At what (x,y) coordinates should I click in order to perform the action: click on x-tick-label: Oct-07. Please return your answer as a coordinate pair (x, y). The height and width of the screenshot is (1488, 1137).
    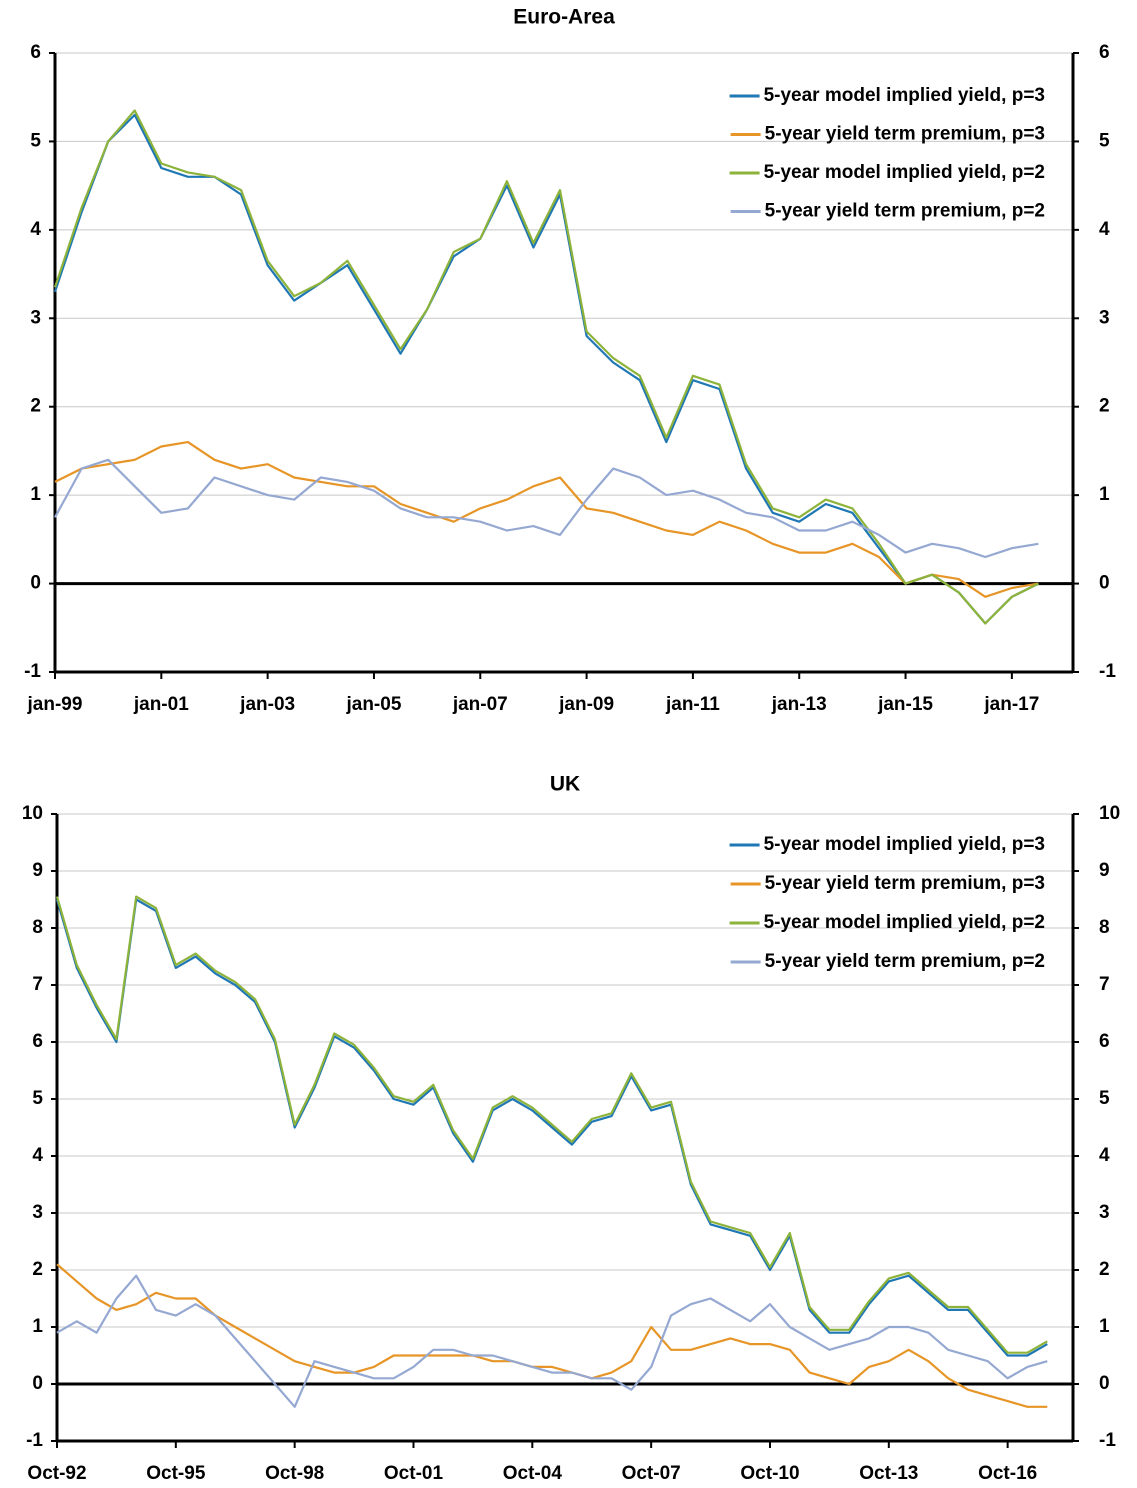
    Looking at the image, I should click on (651, 1473).